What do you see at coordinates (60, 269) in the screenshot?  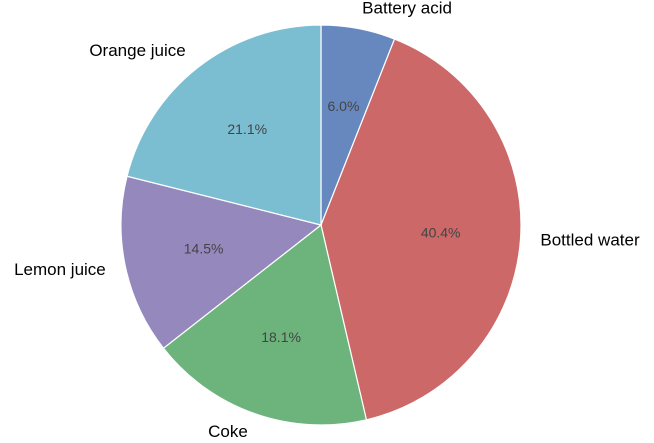 I see `slice-label: Lemon juice` at bounding box center [60, 269].